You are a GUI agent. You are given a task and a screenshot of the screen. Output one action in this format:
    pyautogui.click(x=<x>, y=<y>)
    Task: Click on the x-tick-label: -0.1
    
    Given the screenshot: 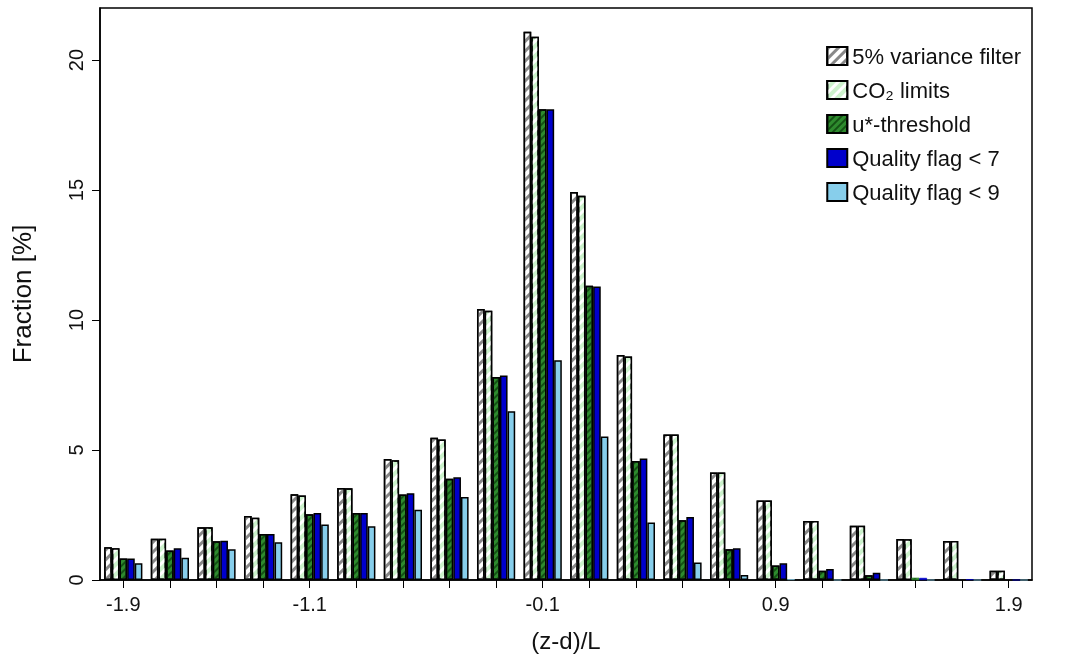 What is the action you would take?
    pyautogui.click(x=542, y=604)
    